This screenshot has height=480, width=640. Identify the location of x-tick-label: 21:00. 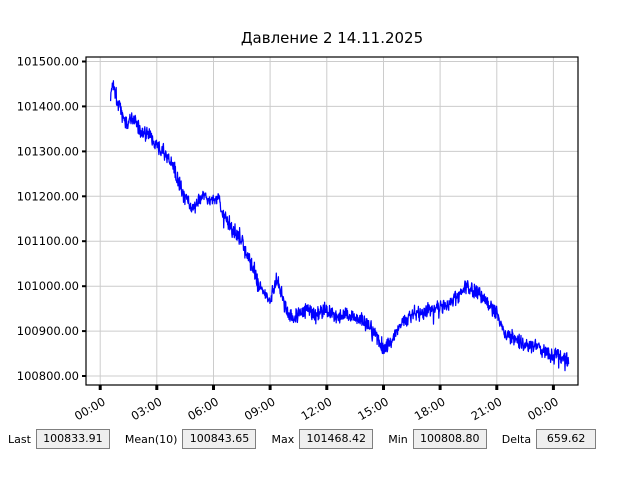
(487, 408).